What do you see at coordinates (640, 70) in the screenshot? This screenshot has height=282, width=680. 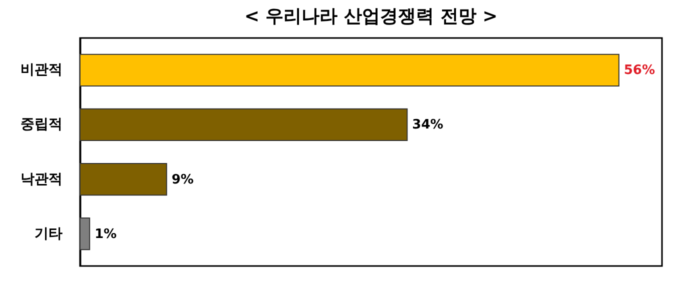 I see `data-label: 56%` at bounding box center [640, 70].